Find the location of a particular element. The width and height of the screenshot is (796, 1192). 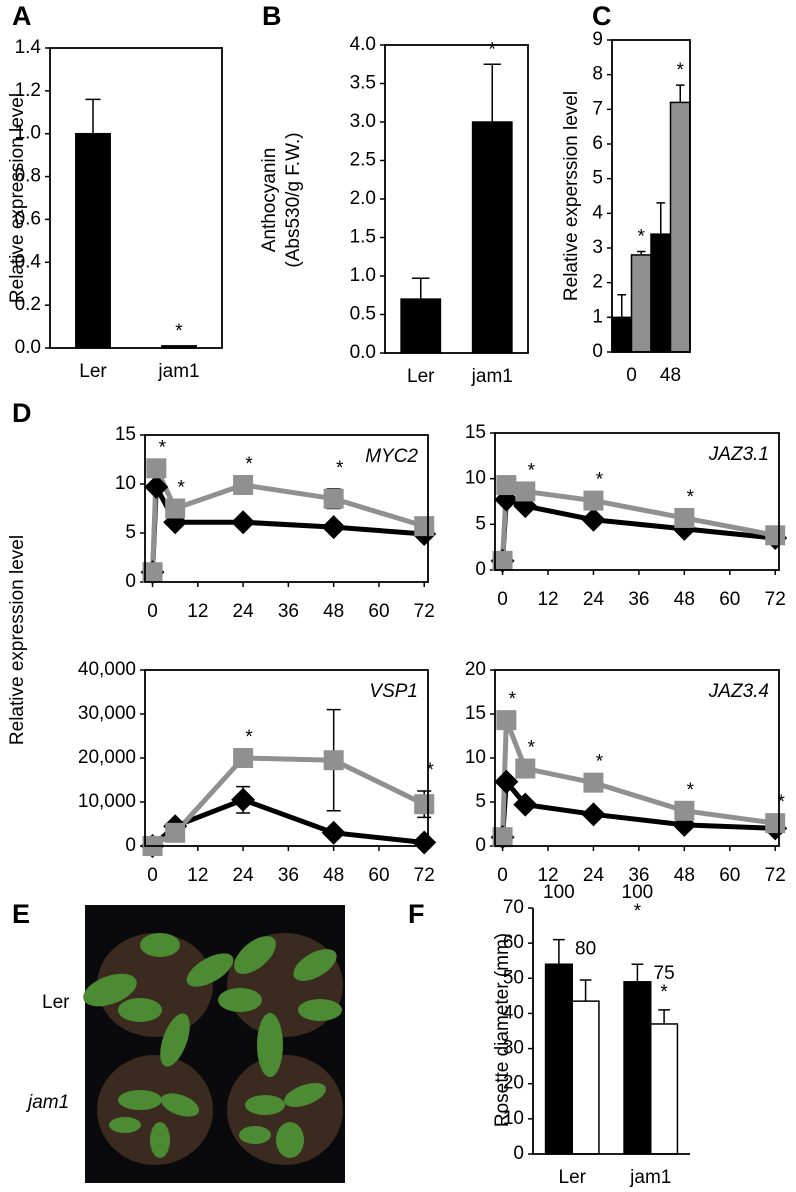

y-tick-label: 2.5 is located at coordinates (363, 160).